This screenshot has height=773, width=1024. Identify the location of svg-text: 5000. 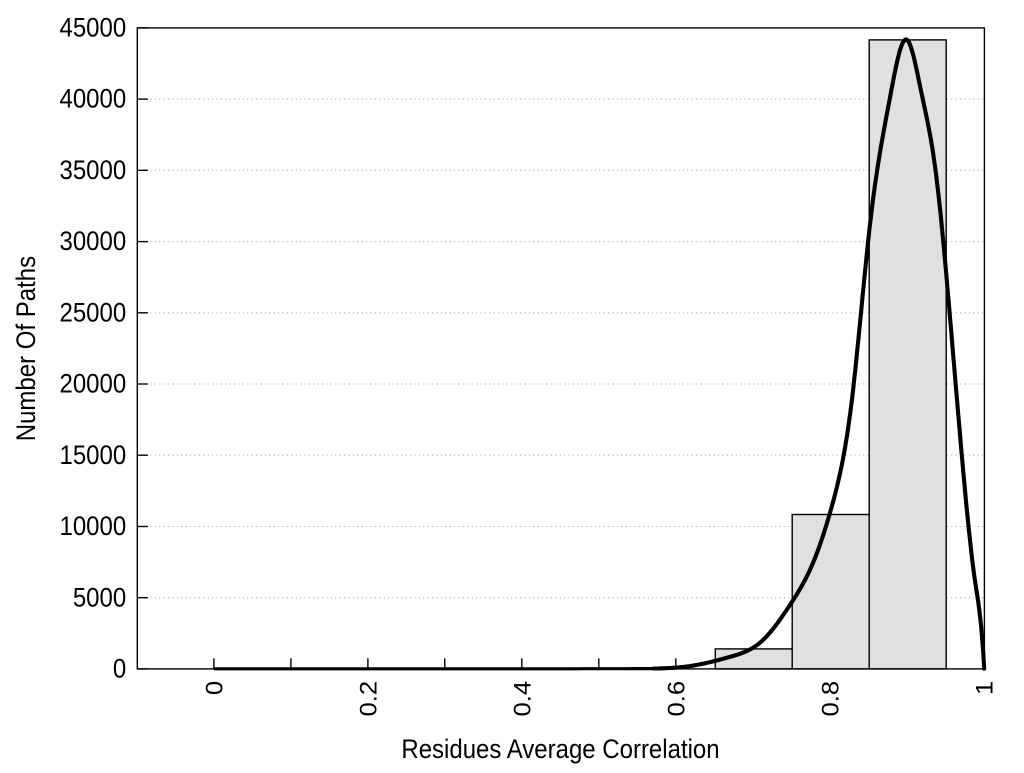
(99, 598).